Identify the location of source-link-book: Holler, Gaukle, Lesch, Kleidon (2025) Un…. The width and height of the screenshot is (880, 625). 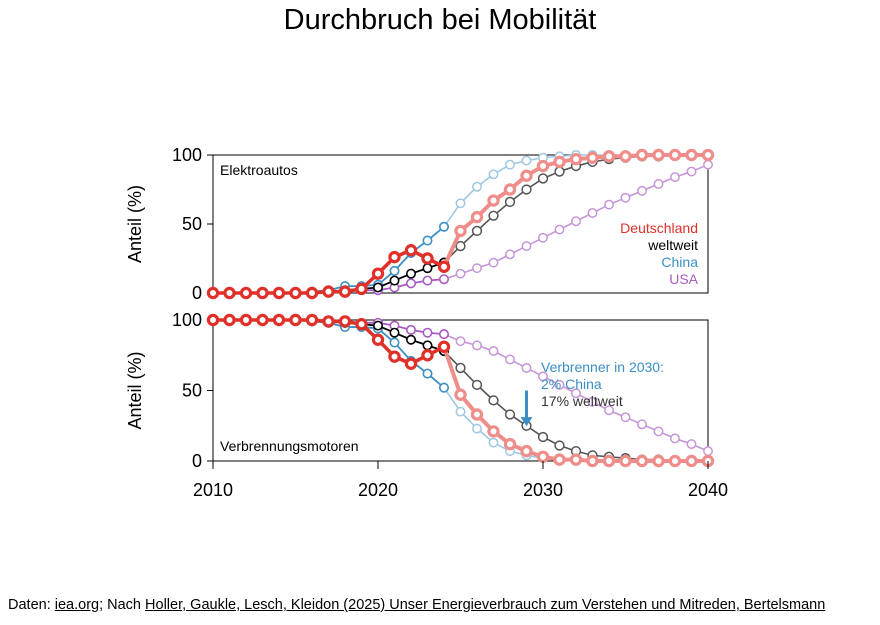
(485, 605).